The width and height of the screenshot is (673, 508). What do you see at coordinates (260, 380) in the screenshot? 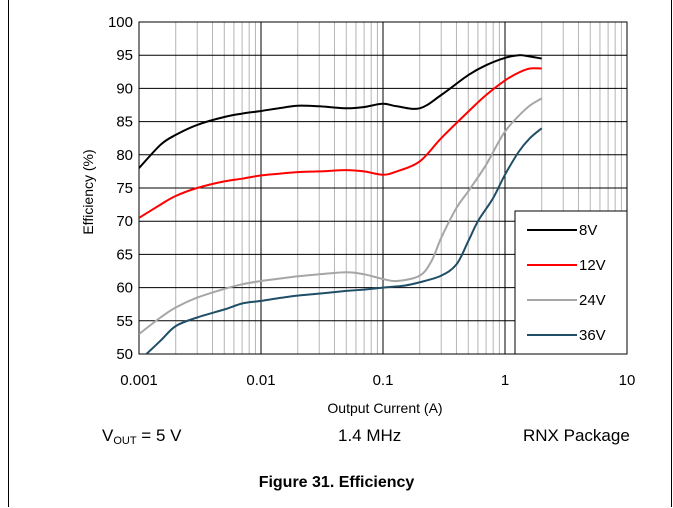
I see `x-tick-label: 0.01` at bounding box center [260, 380].